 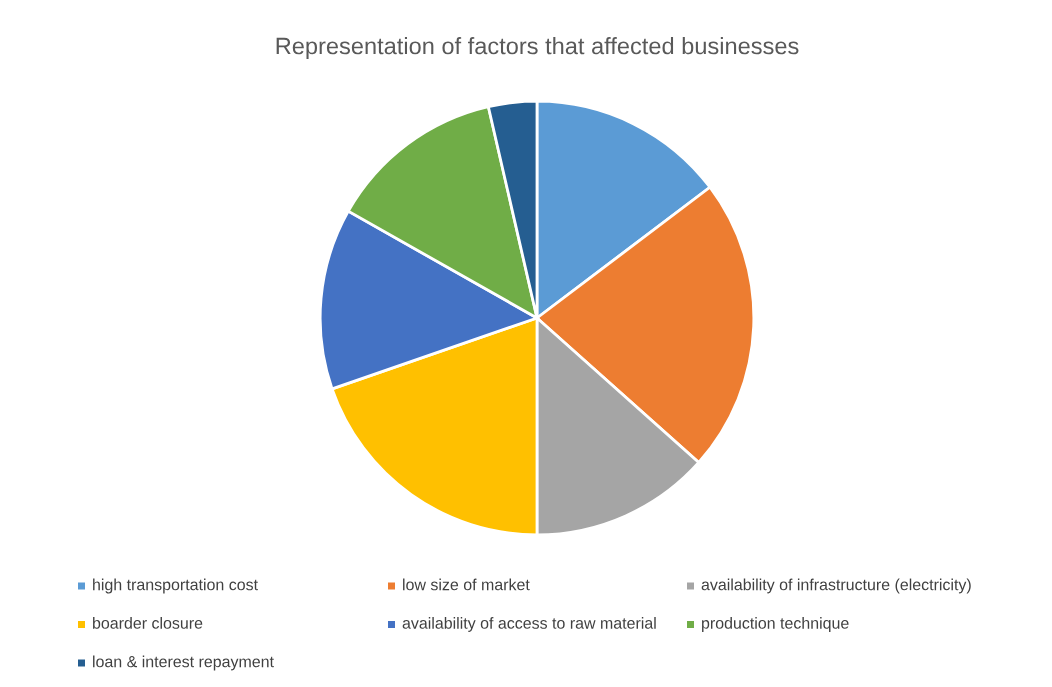 What do you see at coordinates (775, 624) in the screenshot?
I see `legend-label: production technique` at bounding box center [775, 624].